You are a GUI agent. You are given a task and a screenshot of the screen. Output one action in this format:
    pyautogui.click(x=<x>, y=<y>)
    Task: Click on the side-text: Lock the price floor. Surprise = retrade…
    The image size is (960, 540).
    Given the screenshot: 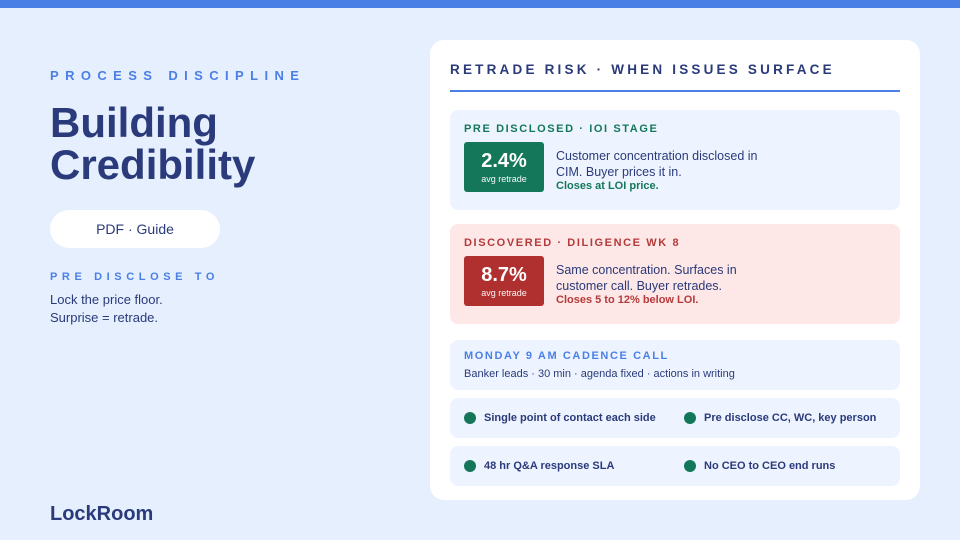 What is the action you would take?
    pyautogui.click(x=106, y=309)
    